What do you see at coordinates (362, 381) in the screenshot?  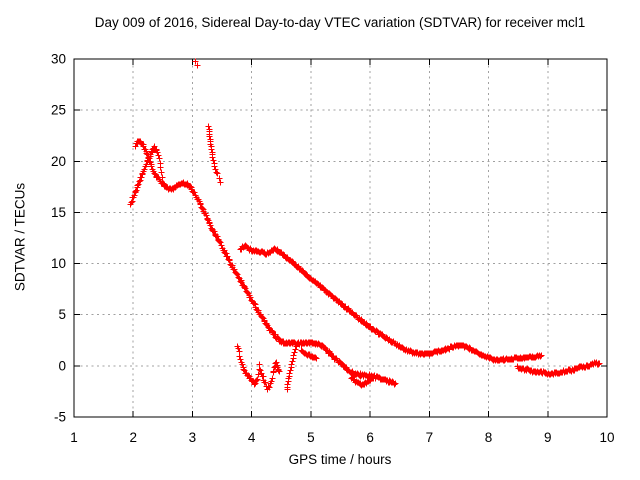 I see `series-dip-segment` at bounding box center [362, 381].